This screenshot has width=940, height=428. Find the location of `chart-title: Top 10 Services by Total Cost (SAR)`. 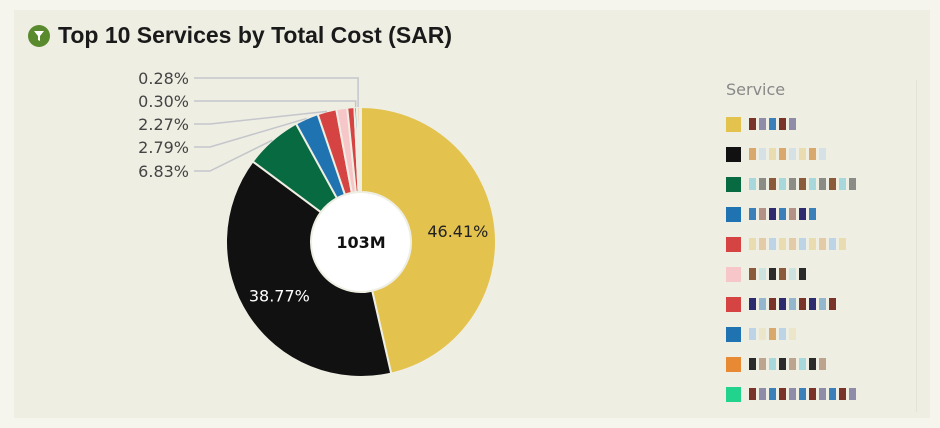

chart-title: Top 10 Services by Total Cost (SAR) is located at coordinates (240, 35).